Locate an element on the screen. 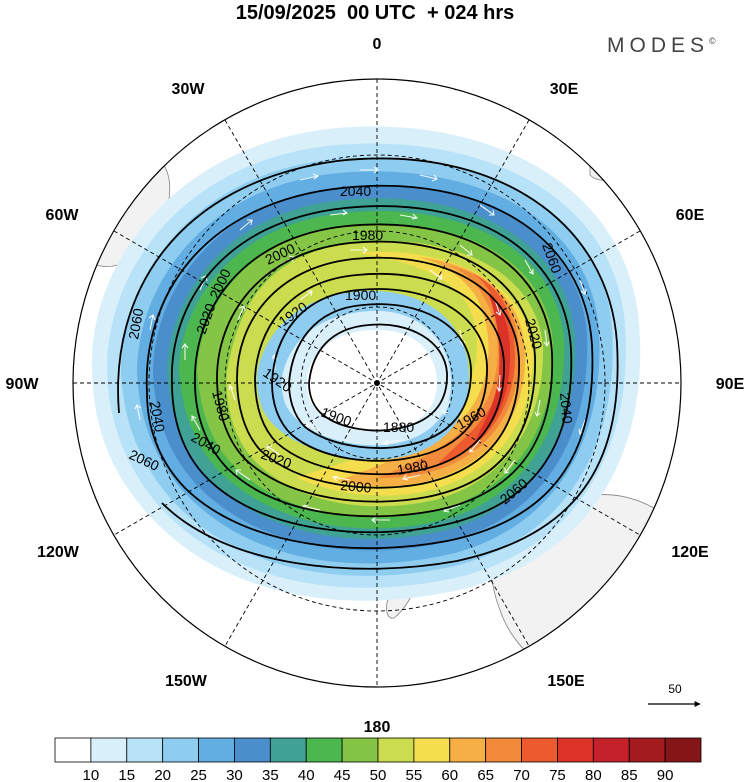 This screenshot has height=782, width=750. brand-text: MODES is located at coordinates (658, 45).